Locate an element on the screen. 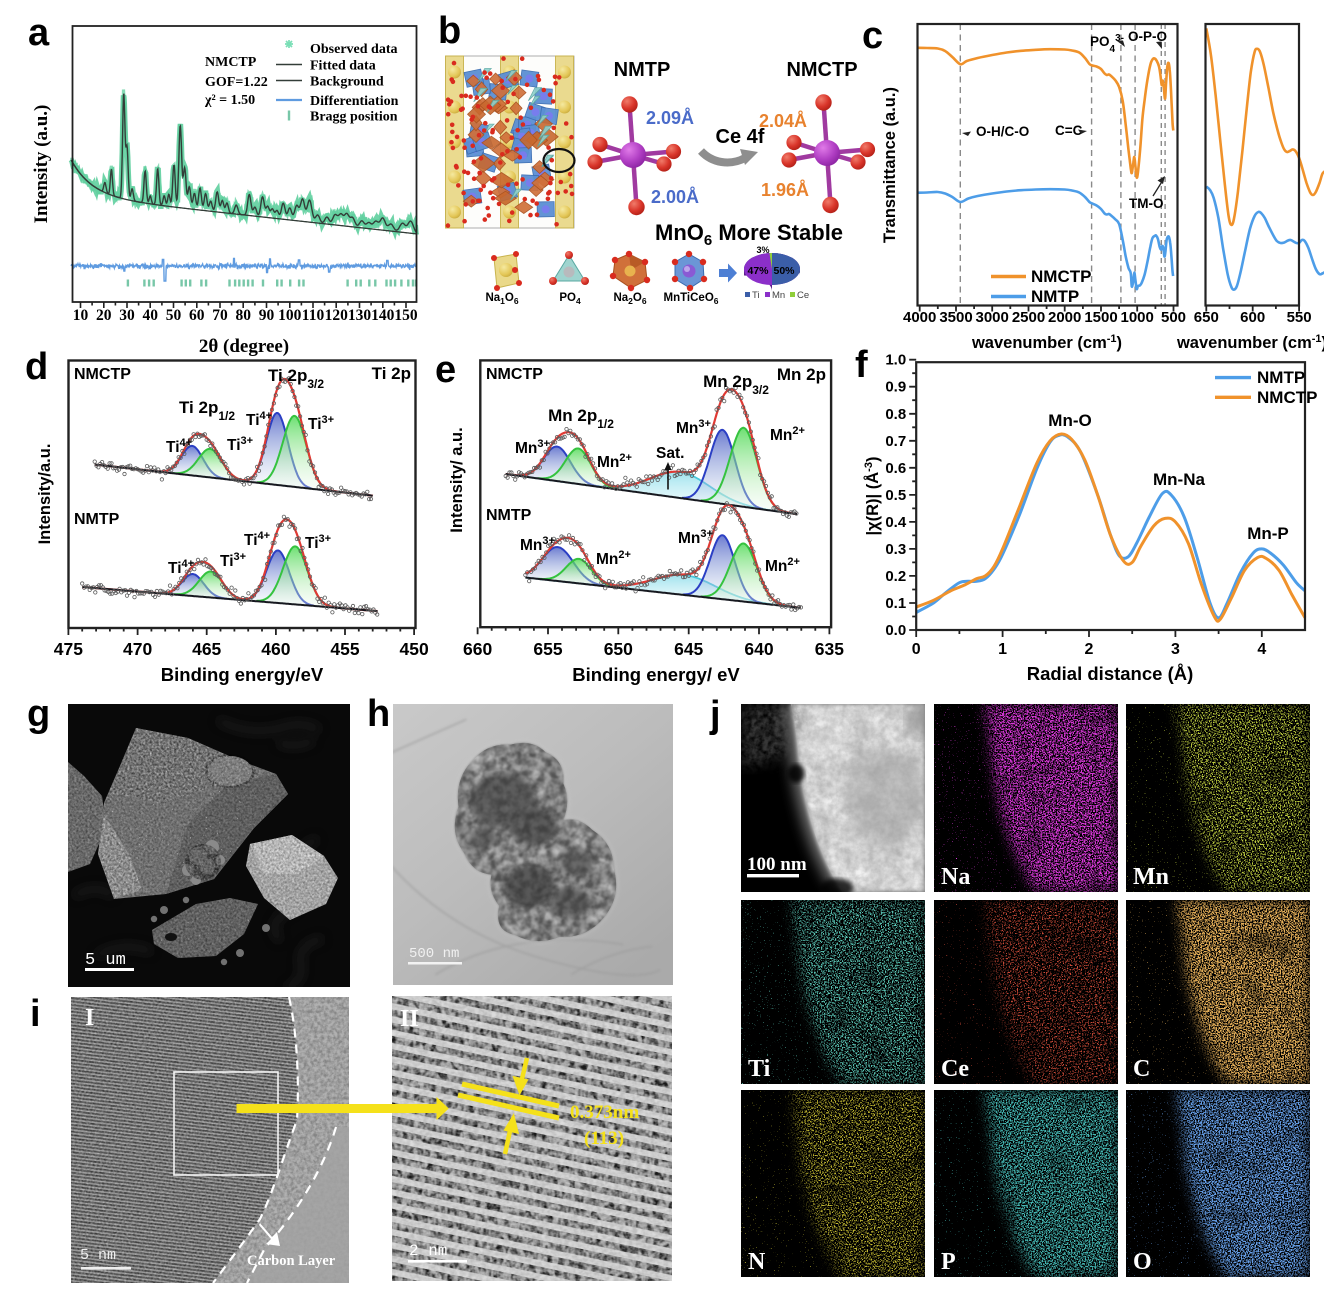 This screenshot has width=1324, height=1294. svg-text: P is located at coordinates (948, 1262).